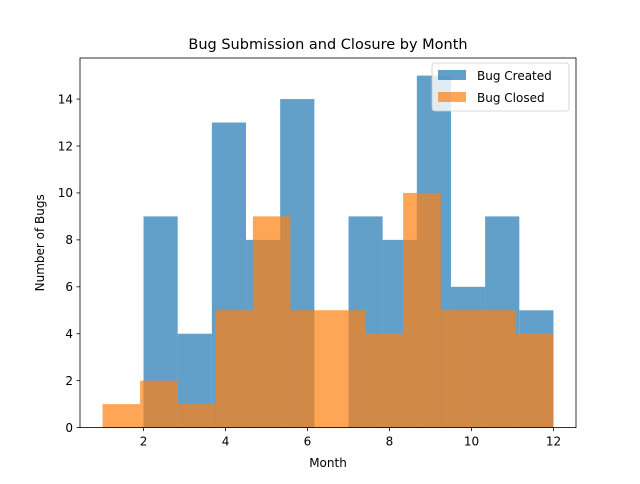 The image size is (640, 484). I want to click on x-tick-label-12: 12, so click(553, 442).